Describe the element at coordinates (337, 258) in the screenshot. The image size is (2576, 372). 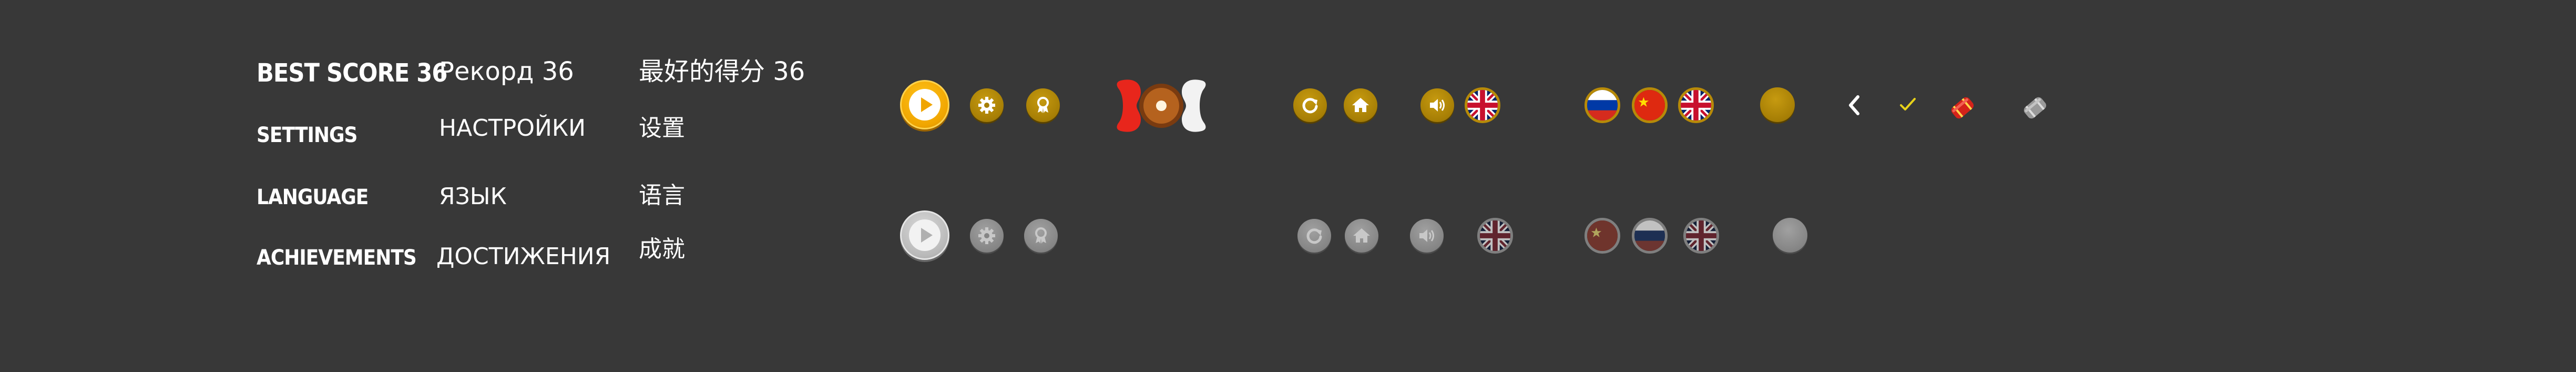
I see `achievements-label-en: ACHIEVEMENTS` at that location.